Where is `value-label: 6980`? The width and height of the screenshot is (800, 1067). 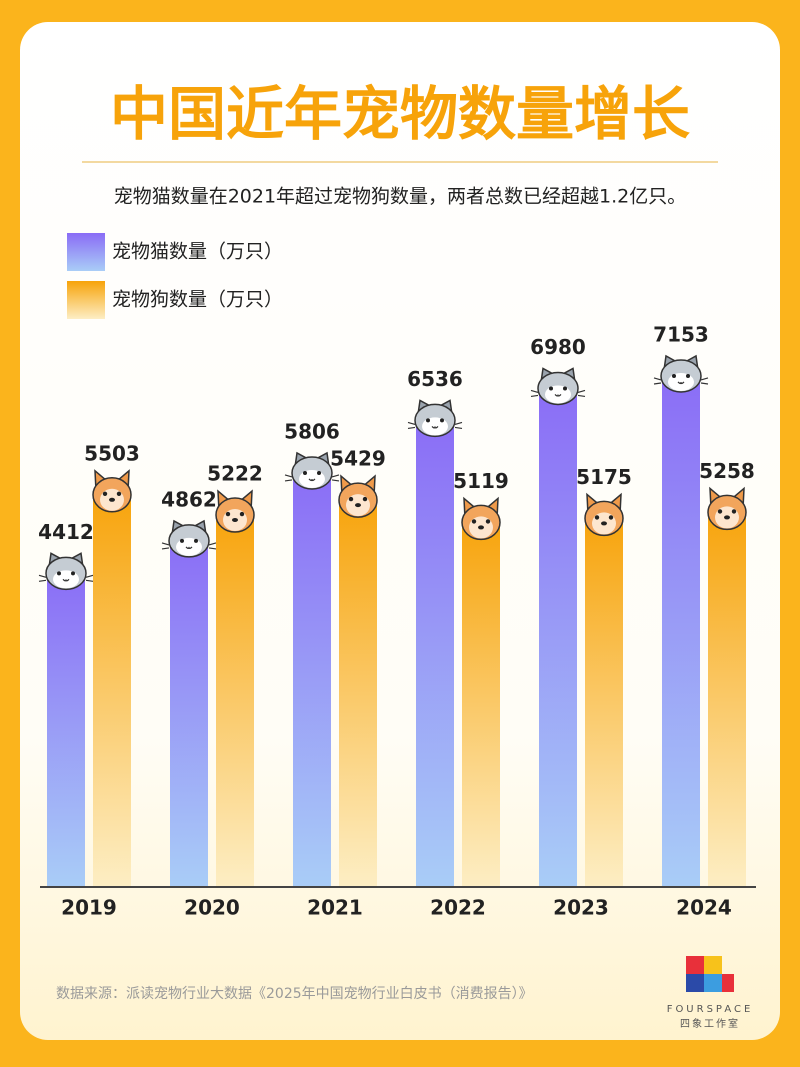 value-label: 6980 is located at coordinates (558, 347).